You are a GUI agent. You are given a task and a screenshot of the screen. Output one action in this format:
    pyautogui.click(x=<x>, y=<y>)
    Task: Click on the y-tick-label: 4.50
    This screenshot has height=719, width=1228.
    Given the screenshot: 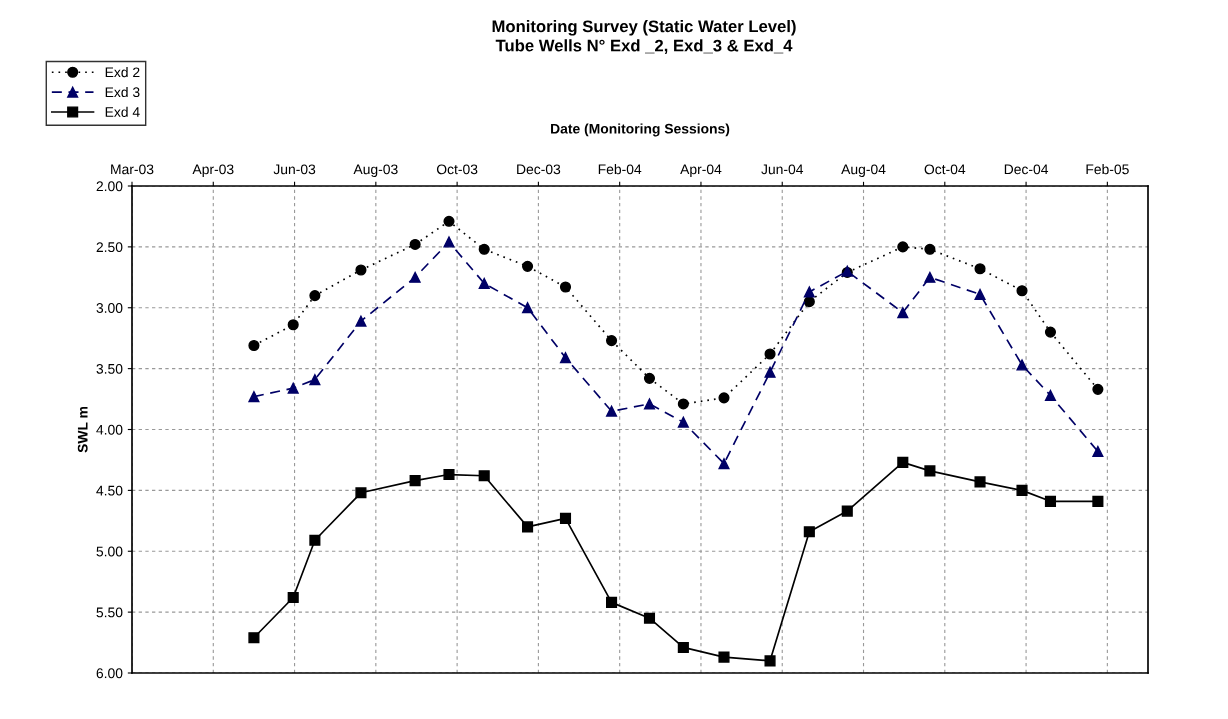 What is the action you would take?
    pyautogui.click(x=109, y=490)
    